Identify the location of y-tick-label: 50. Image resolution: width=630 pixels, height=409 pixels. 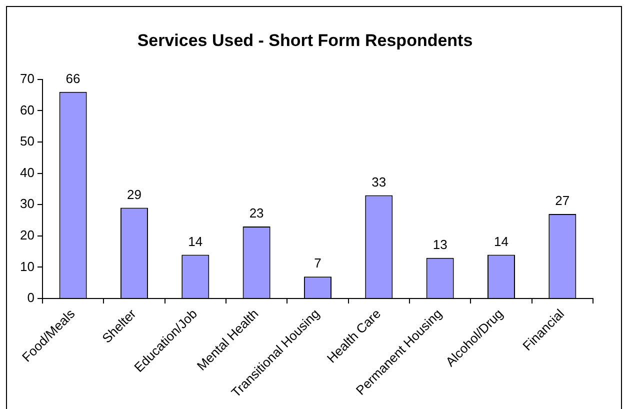
(27, 141).